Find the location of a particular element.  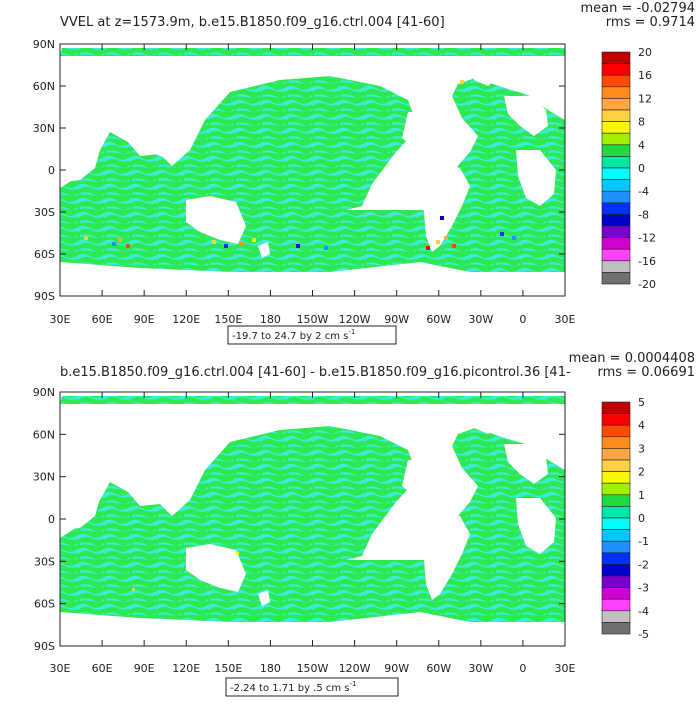

colorbar-label: -3 is located at coordinates (643, 588).